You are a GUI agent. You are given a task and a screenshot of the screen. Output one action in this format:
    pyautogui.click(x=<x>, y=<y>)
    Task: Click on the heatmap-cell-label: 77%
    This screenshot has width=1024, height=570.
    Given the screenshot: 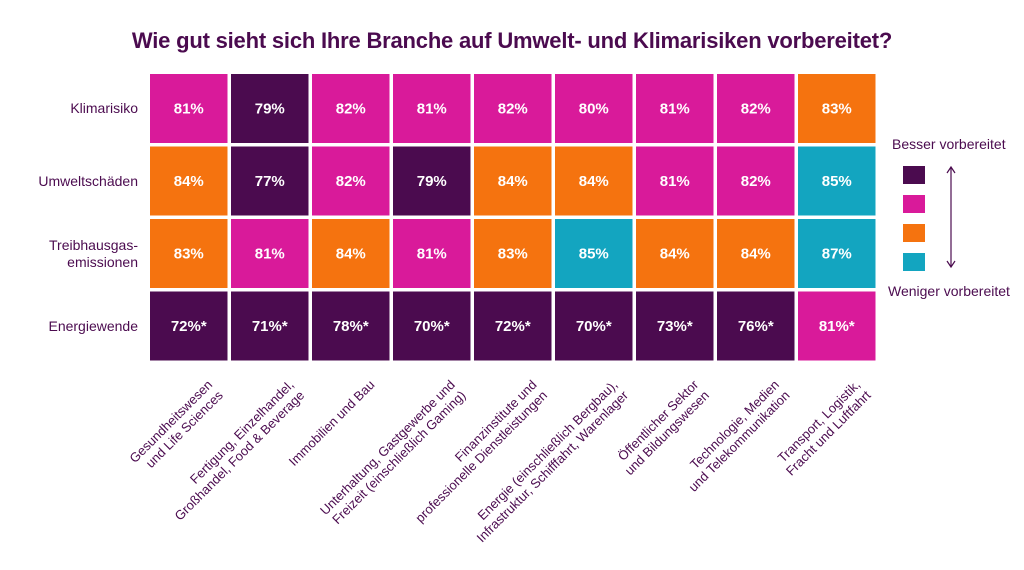 What is the action you would take?
    pyautogui.click(x=270, y=181)
    